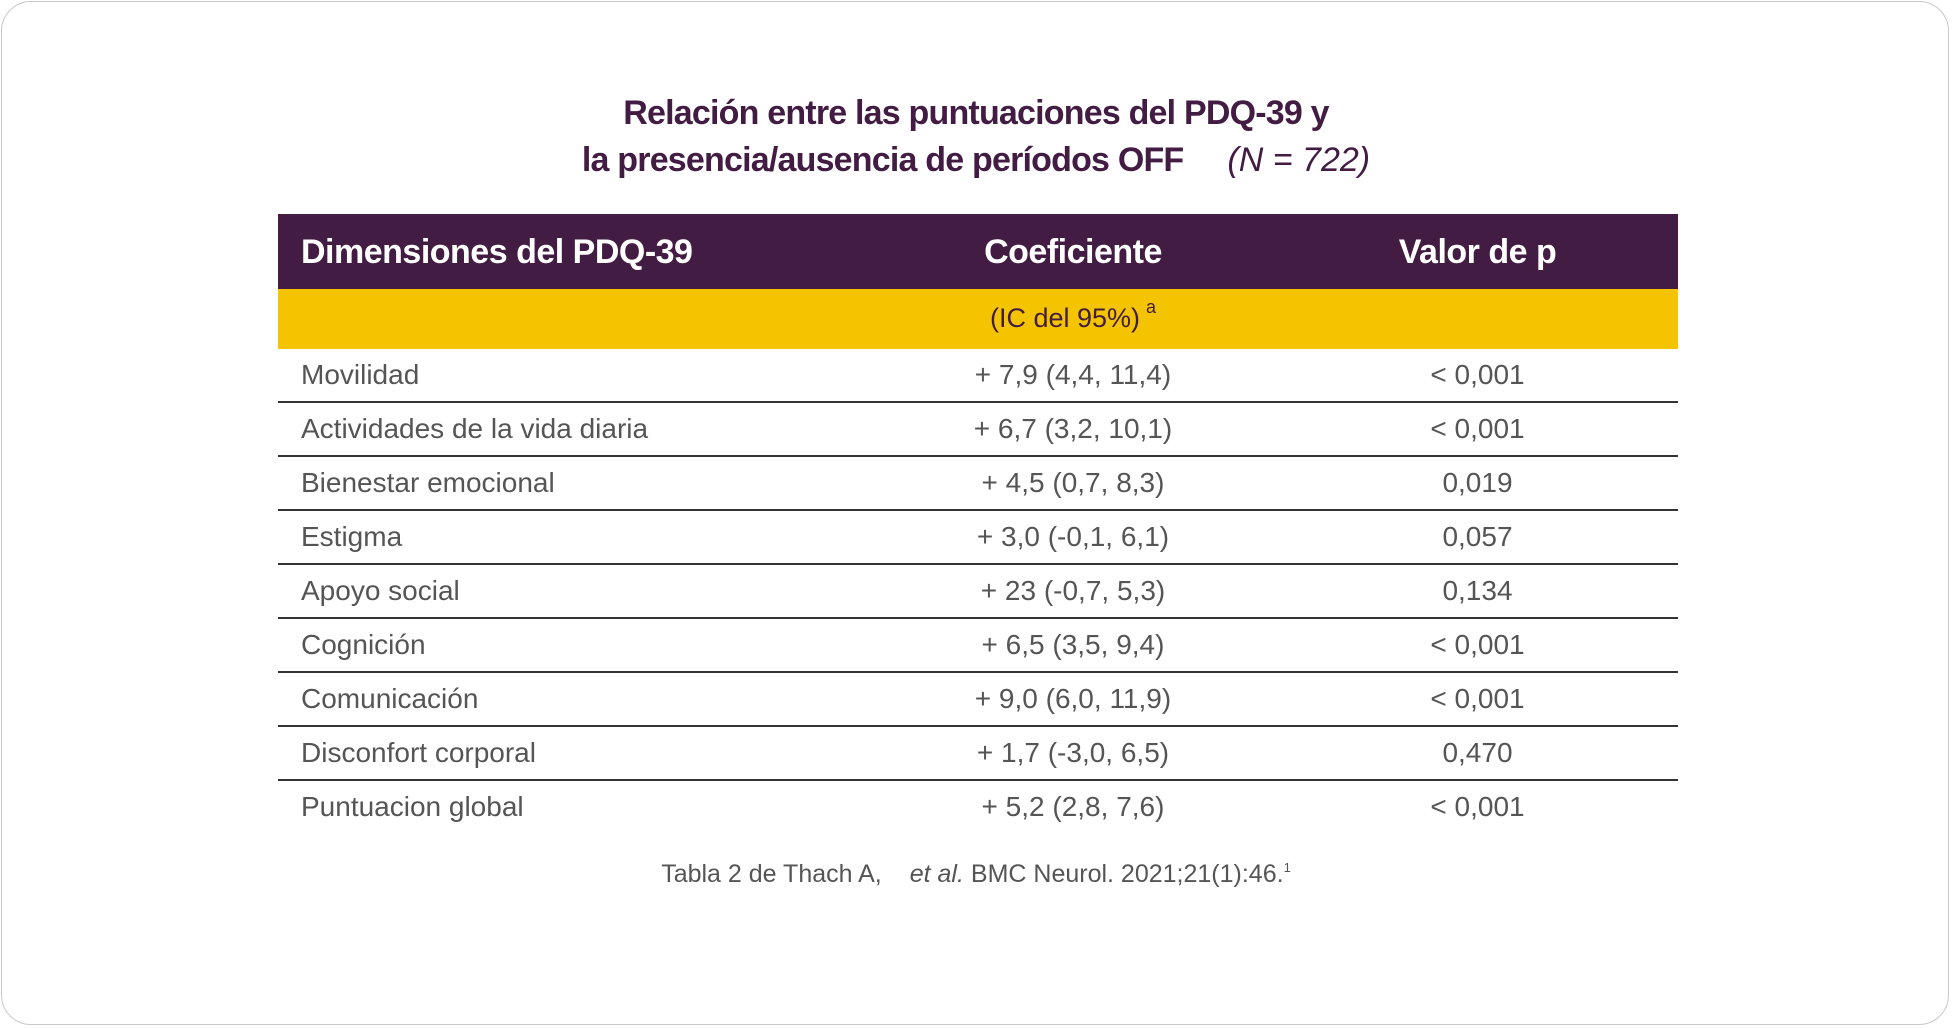 This screenshot has width=1952, height=1028. What do you see at coordinates (978, 808) in the screenshot?
I see `table-row: Puntuacion global + 5,2 (2,8, 7,6) < 0,001` at bounding box center [978, 808].